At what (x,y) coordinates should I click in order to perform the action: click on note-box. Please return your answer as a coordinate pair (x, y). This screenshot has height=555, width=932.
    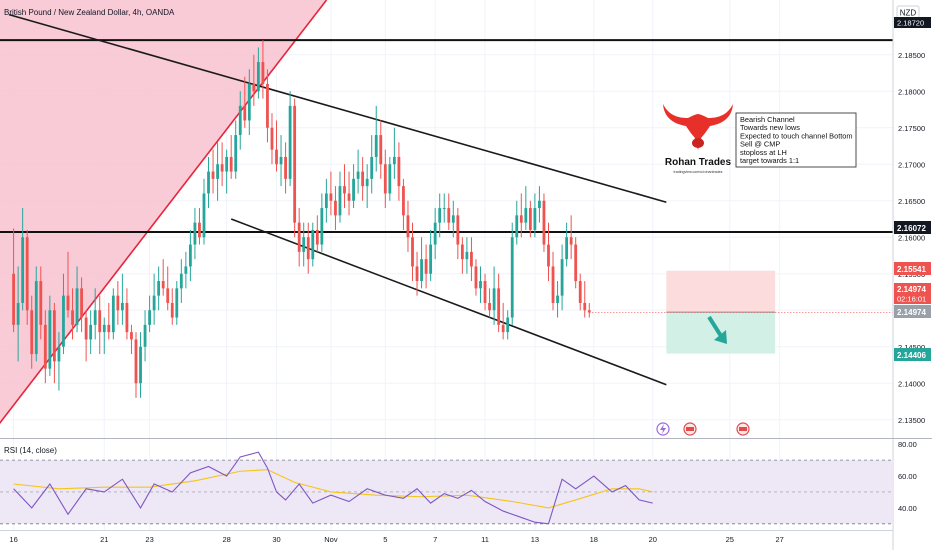
    Looking at the image, I should click on (796, 140).